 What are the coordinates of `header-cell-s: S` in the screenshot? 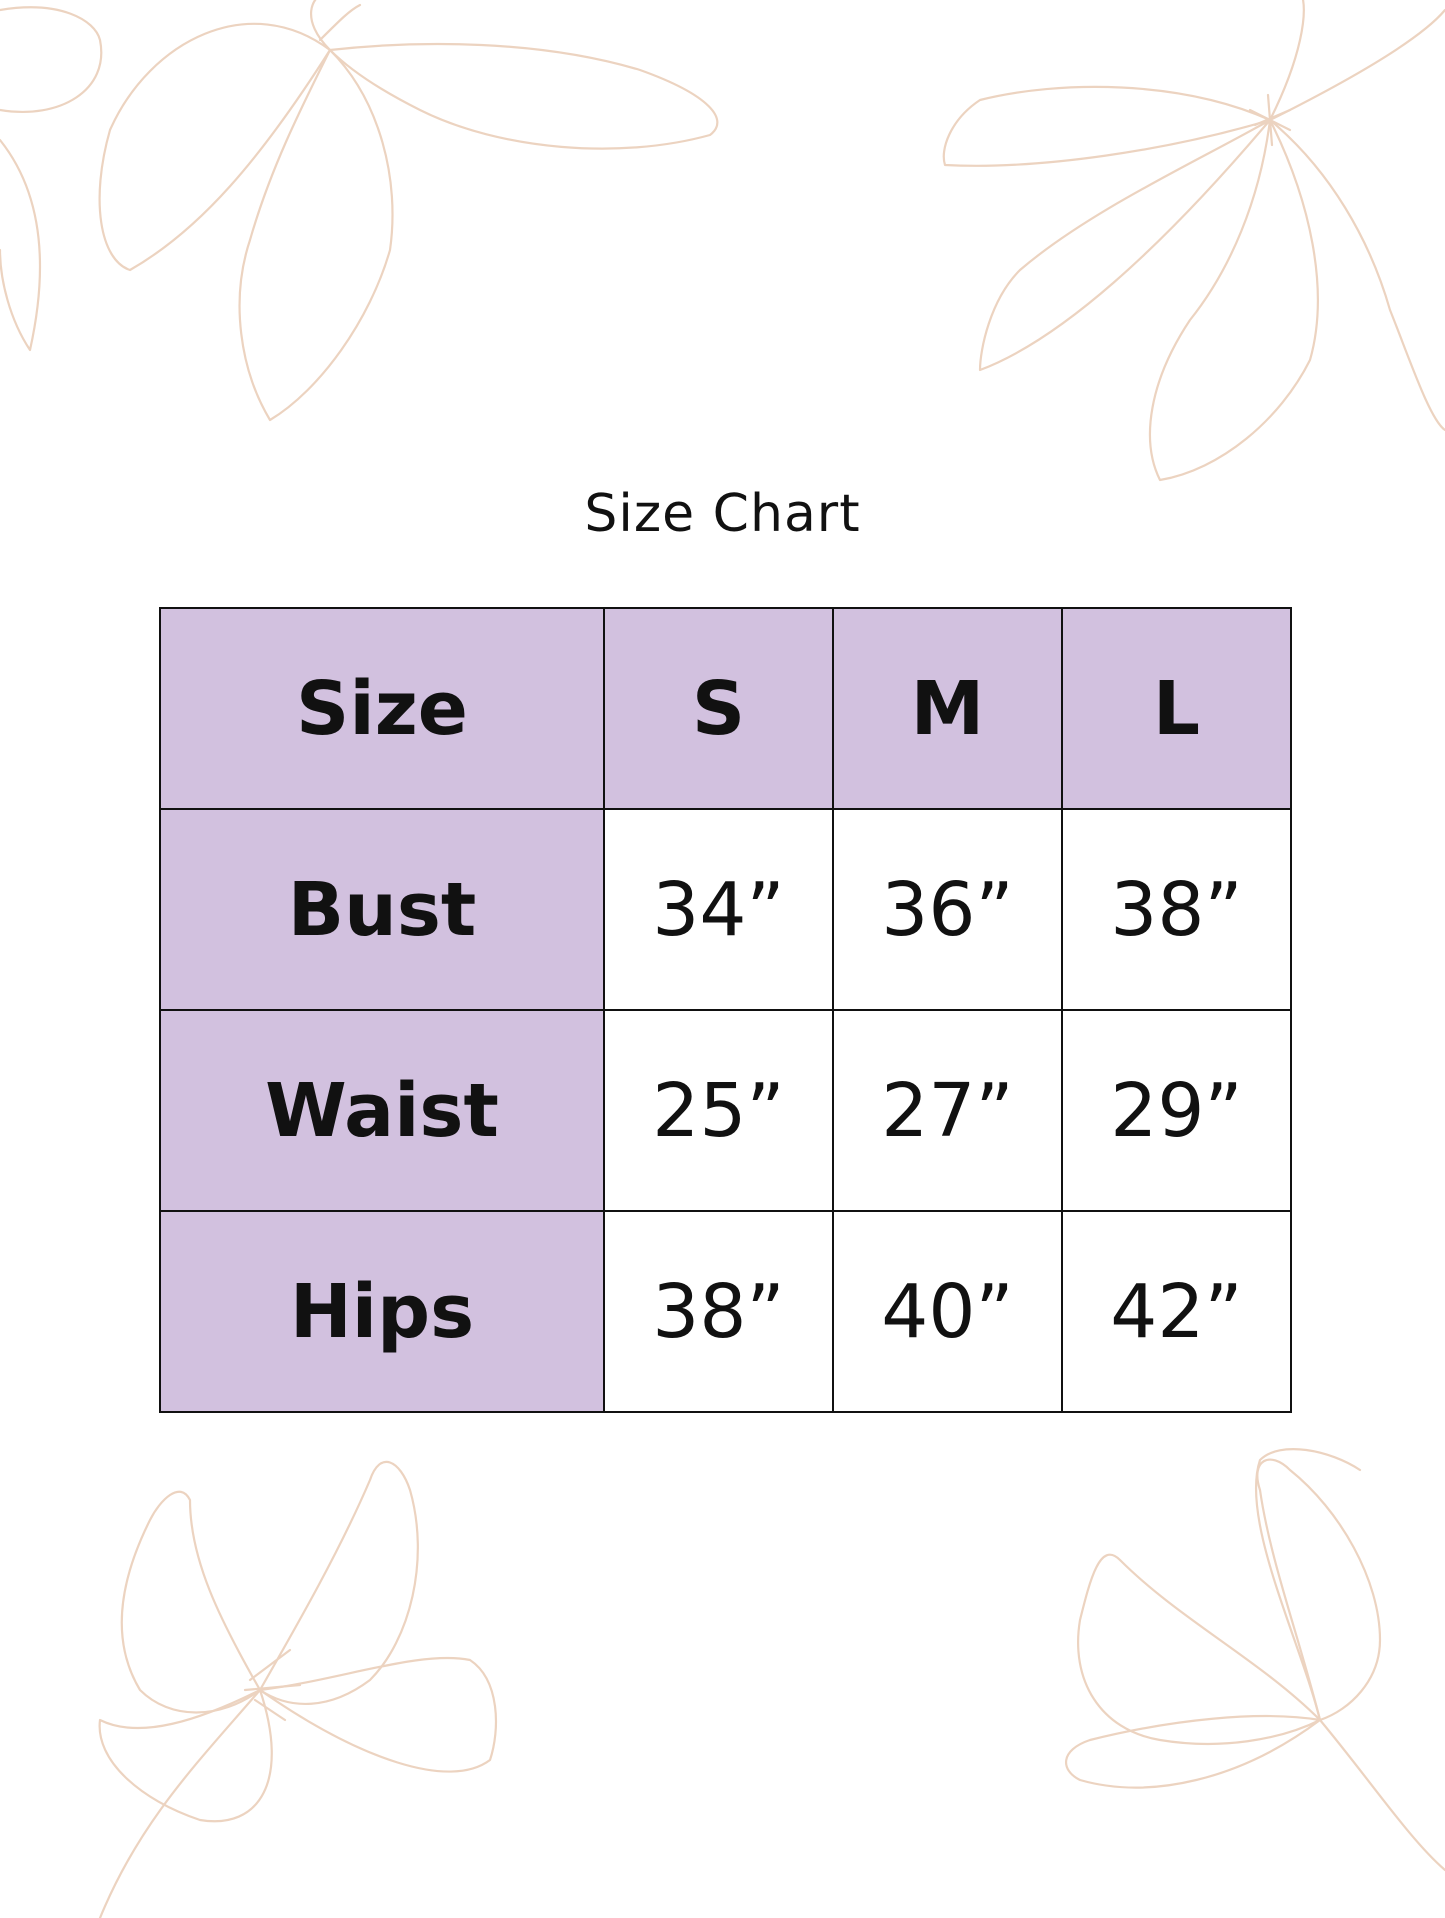 It's located at (718, 708).